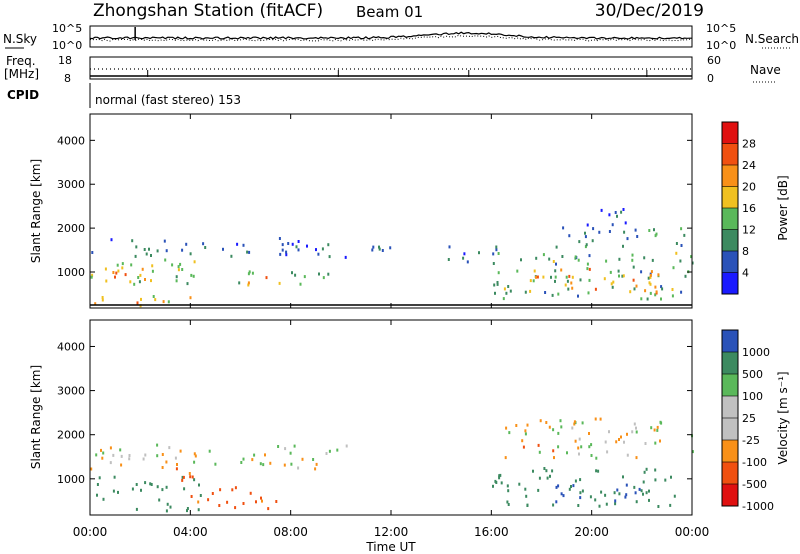 This screenshot has width=800, height=554. I want to click on cpid-value: normal (fast stereo) 153, so click(168, 100).